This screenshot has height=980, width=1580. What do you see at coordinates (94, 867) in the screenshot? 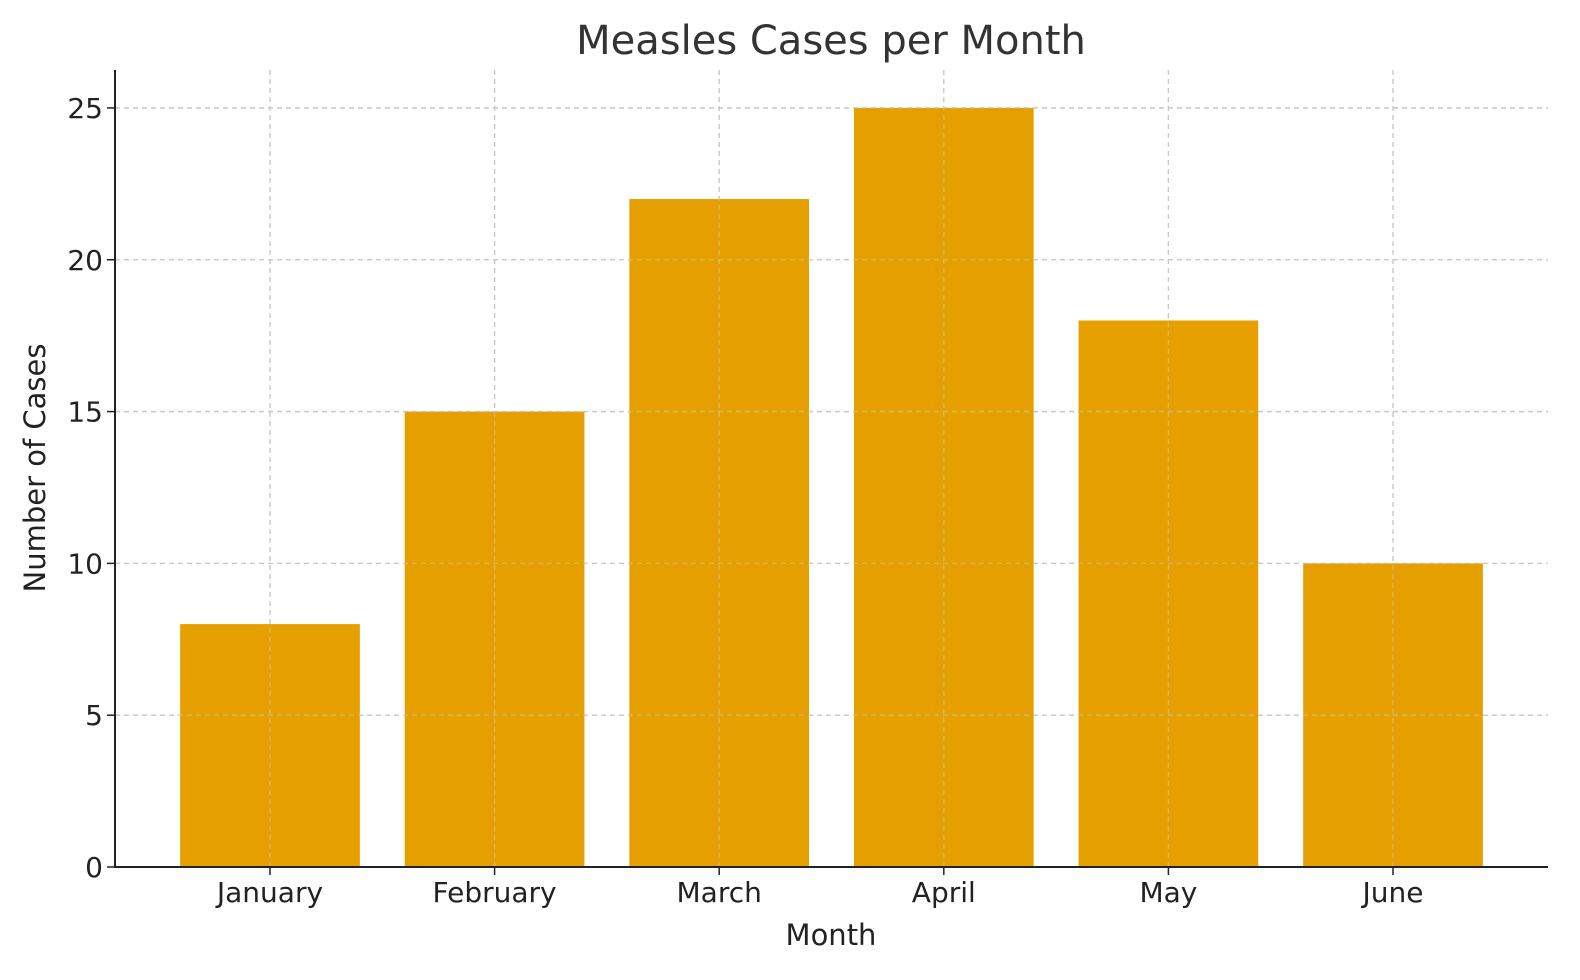
I see `y-tick-label: 0` at bounding box center [94, 867].